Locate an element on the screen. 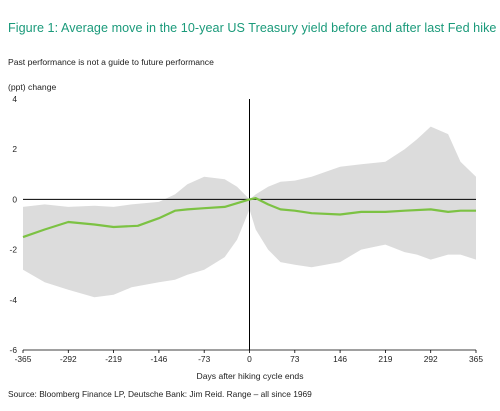  y-tick-label: 0 is located at coordinates (14, 199).